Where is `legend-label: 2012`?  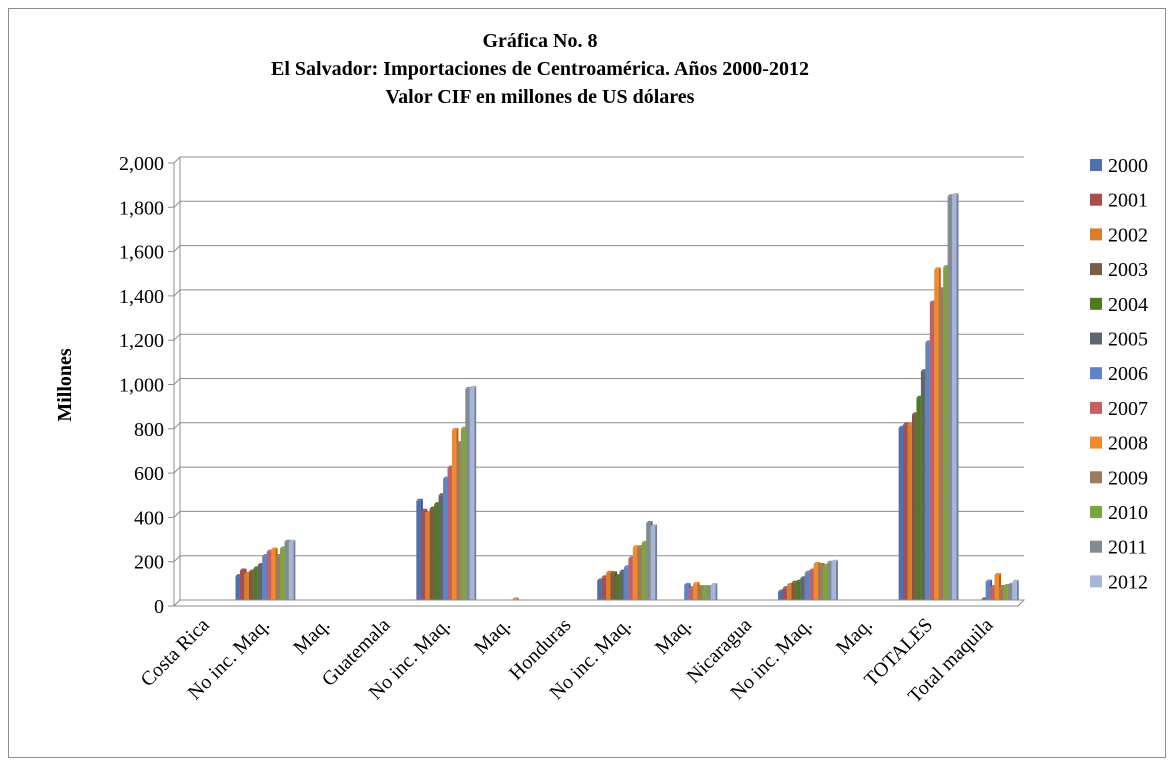
legend-label: 2012 is located at coordinates (1128, 582).